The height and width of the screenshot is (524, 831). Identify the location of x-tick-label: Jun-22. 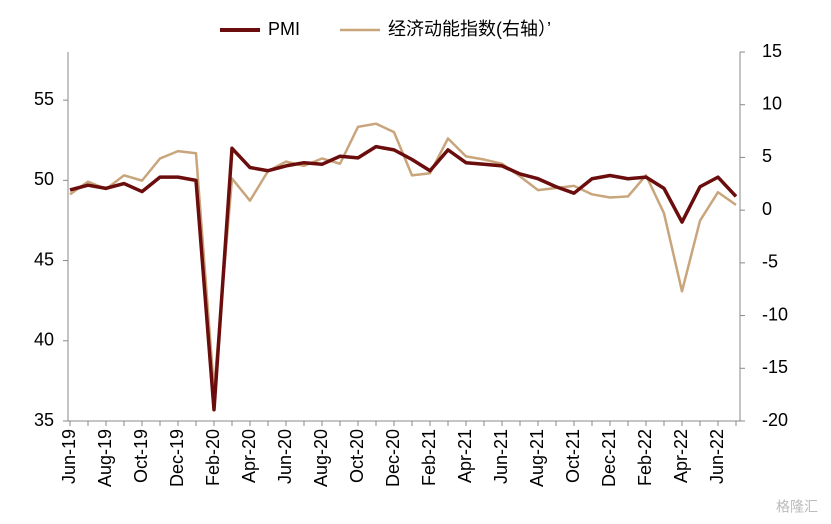
(717, 456).